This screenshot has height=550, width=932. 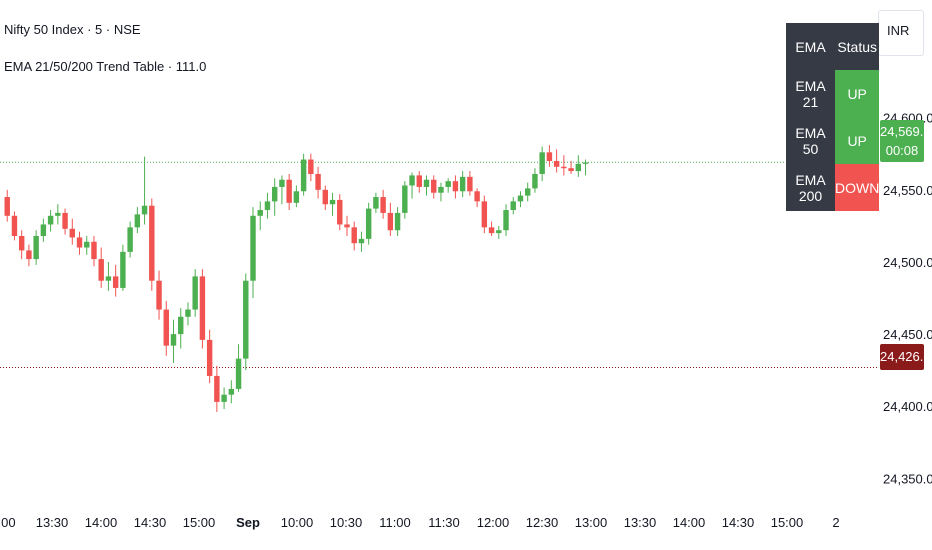 What do you see at coordinates (8, 522) in the screenshot?
I see `x-tick-label: 3:00` at bounding box center [8, 522].